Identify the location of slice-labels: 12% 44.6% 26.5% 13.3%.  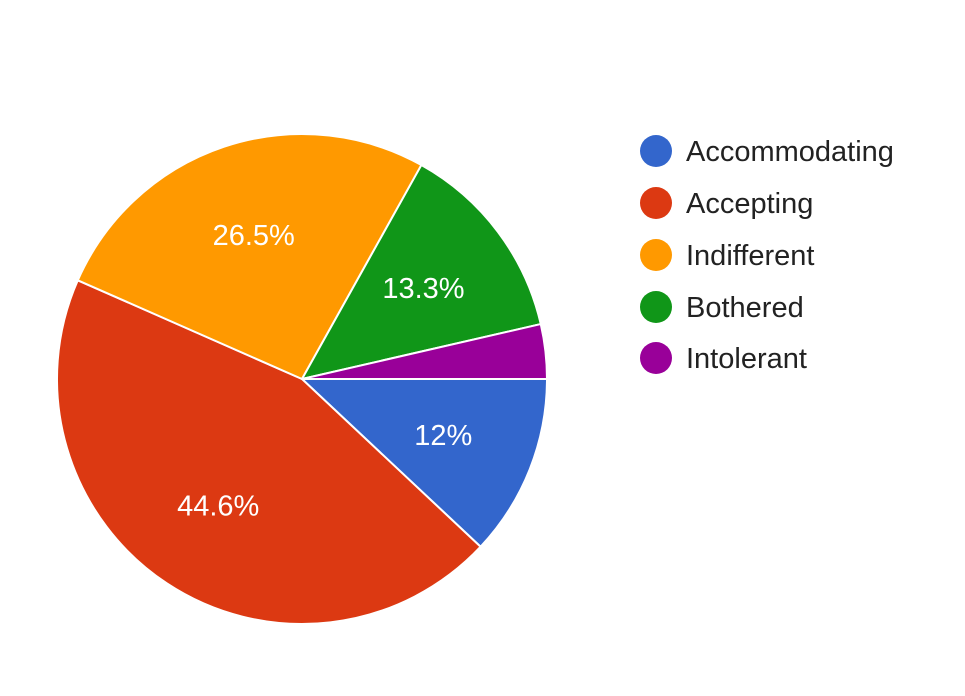
(324, 371).